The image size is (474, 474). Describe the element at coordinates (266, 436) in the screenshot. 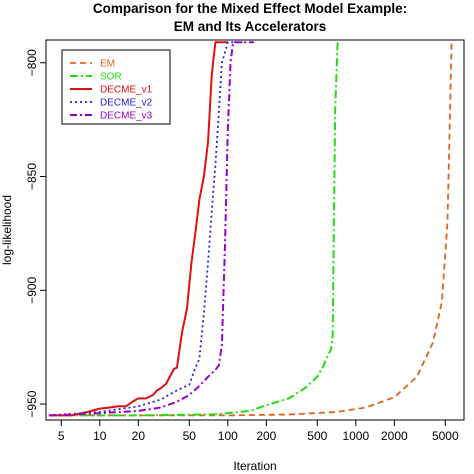

I see `x-tick-label-5: 200` at that location.